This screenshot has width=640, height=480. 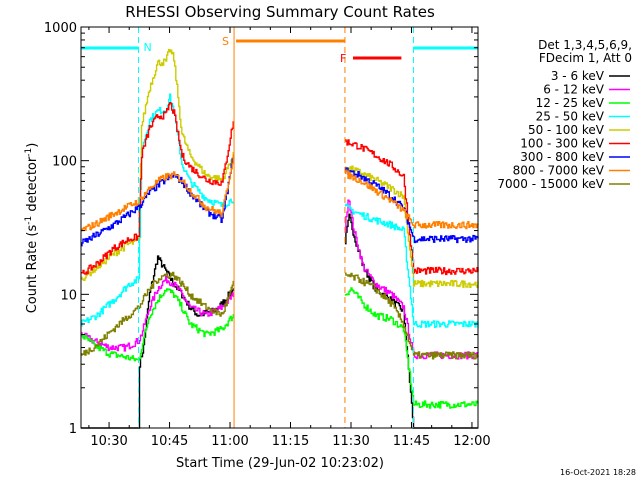 I want to click on series-line-25-50-kev-post, so click(x=411, y=265).